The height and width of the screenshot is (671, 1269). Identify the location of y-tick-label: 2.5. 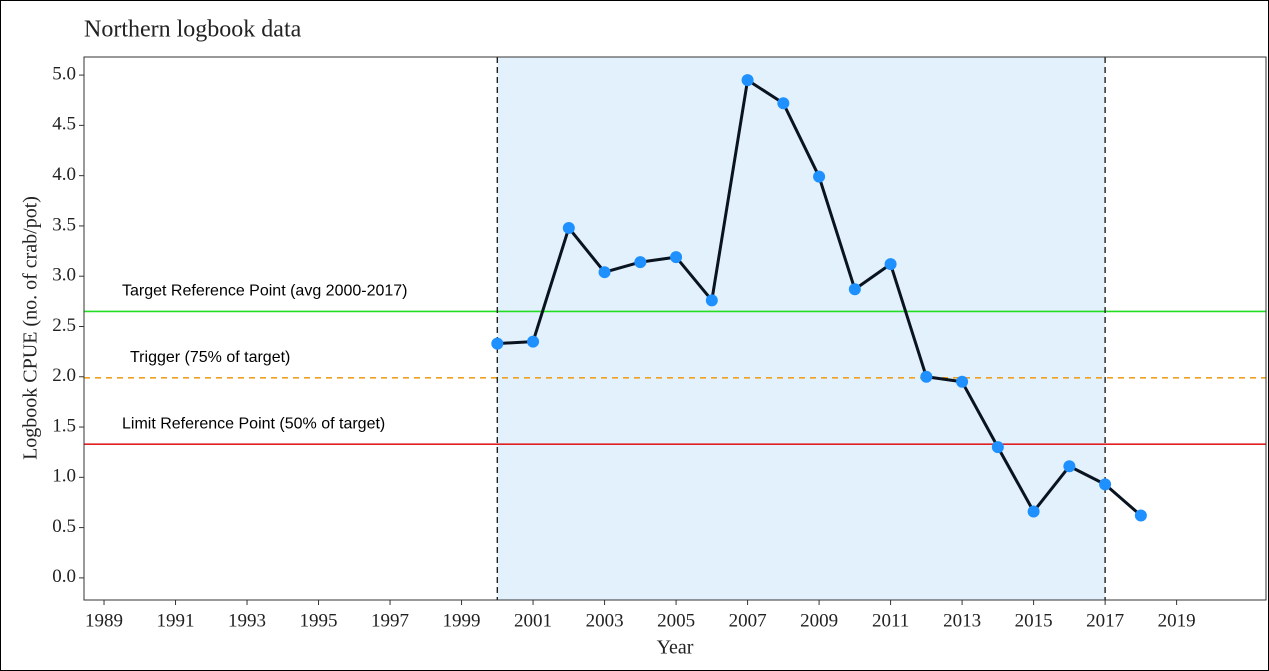
(64, 325).